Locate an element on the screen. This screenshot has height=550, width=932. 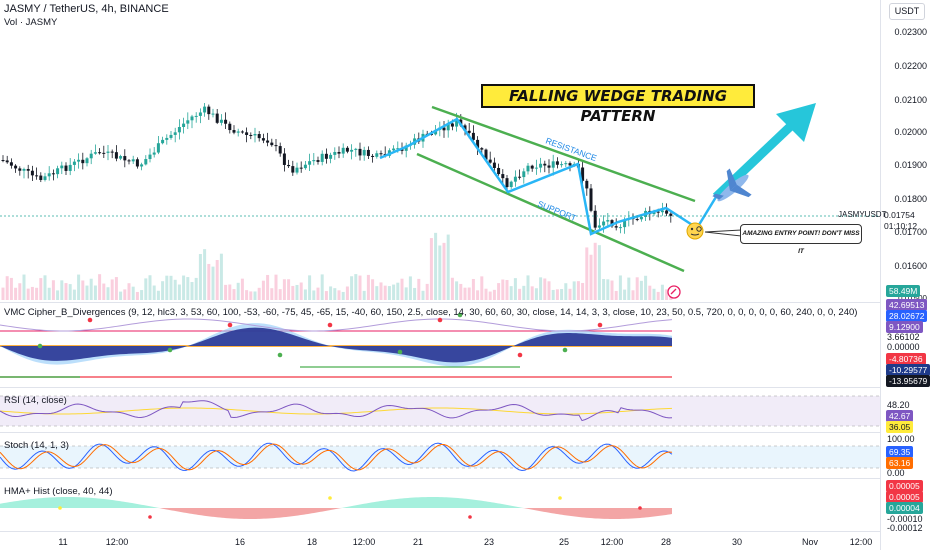
emoji-face-icon is located at coordinates (695, 231).